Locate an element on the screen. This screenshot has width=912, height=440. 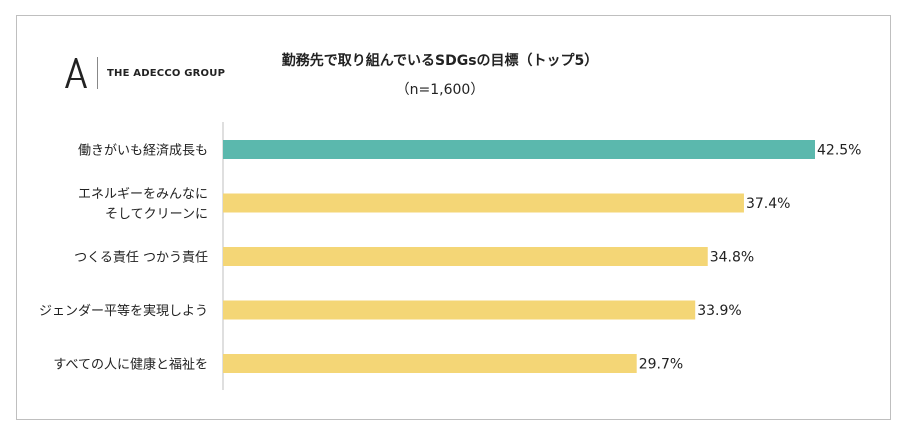
value-label-3: 34.8% is located at coordinates (732, 258).